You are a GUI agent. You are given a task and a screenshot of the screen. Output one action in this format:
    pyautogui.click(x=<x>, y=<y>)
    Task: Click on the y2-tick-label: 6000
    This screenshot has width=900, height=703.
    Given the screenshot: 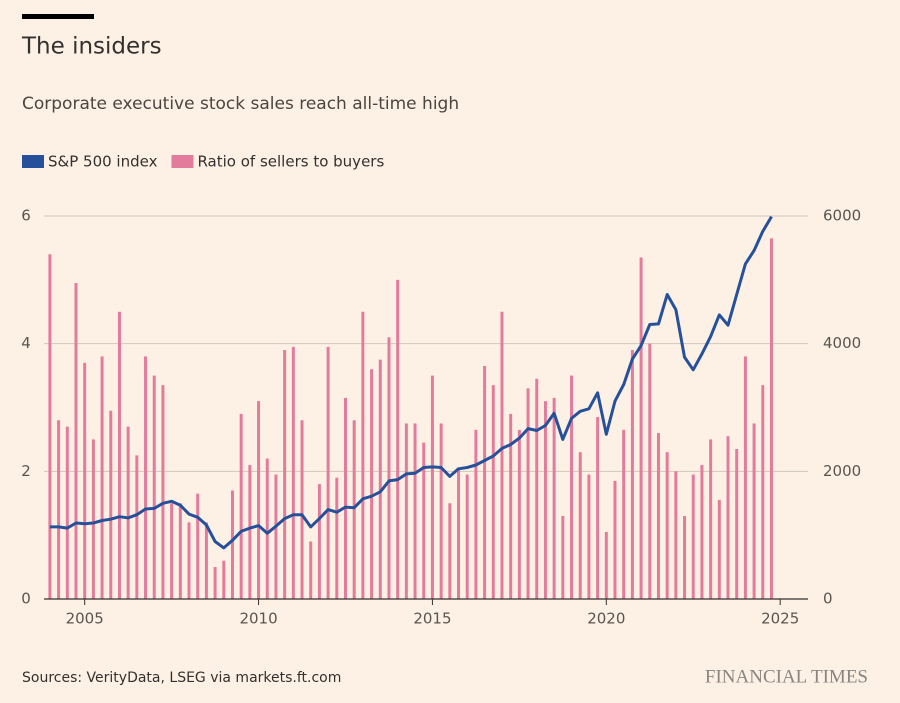 What is the action you would take?
    pyautogui.click(x=842, y=216)
    